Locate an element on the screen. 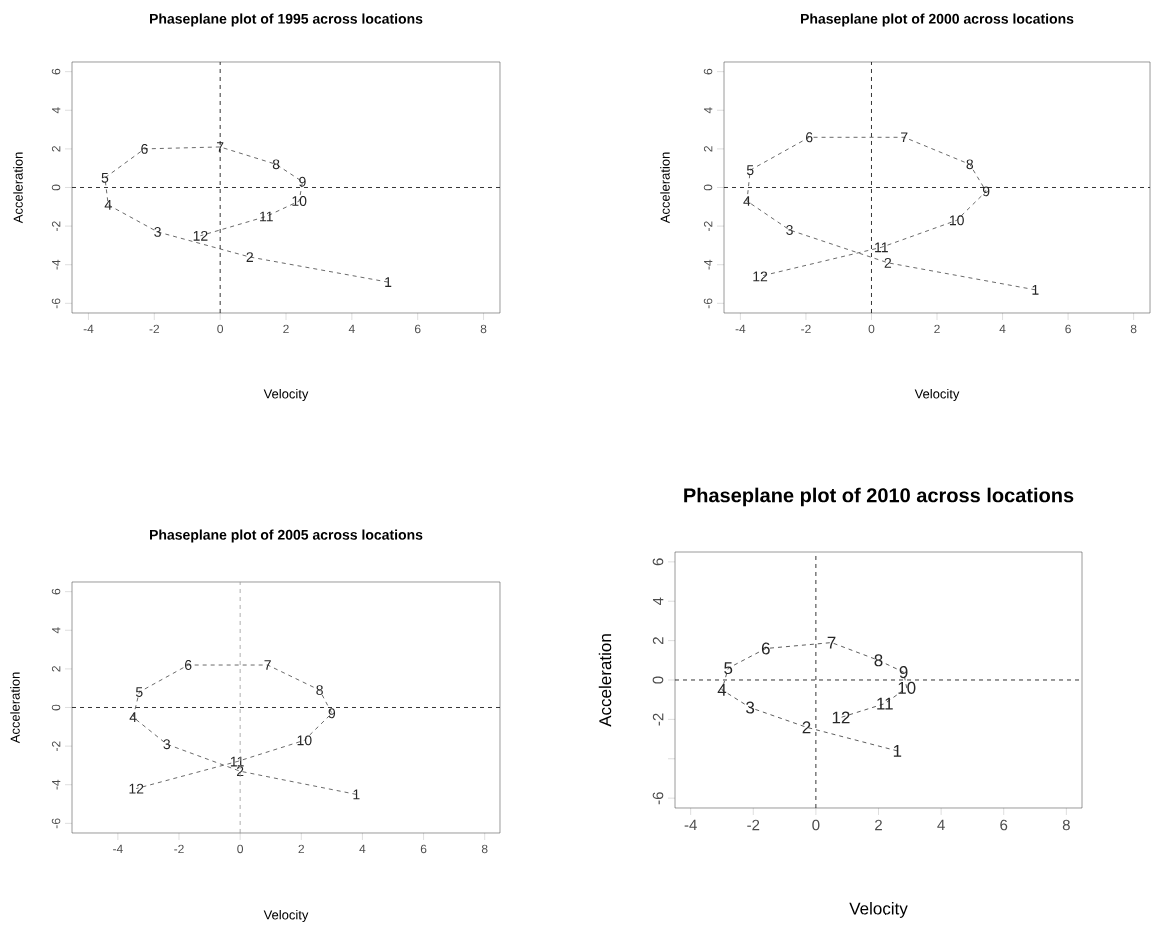 The image size is (1160, 933). chart-title: Phaseplane plot of 2000 across locations is located at coordinates (937, 20).